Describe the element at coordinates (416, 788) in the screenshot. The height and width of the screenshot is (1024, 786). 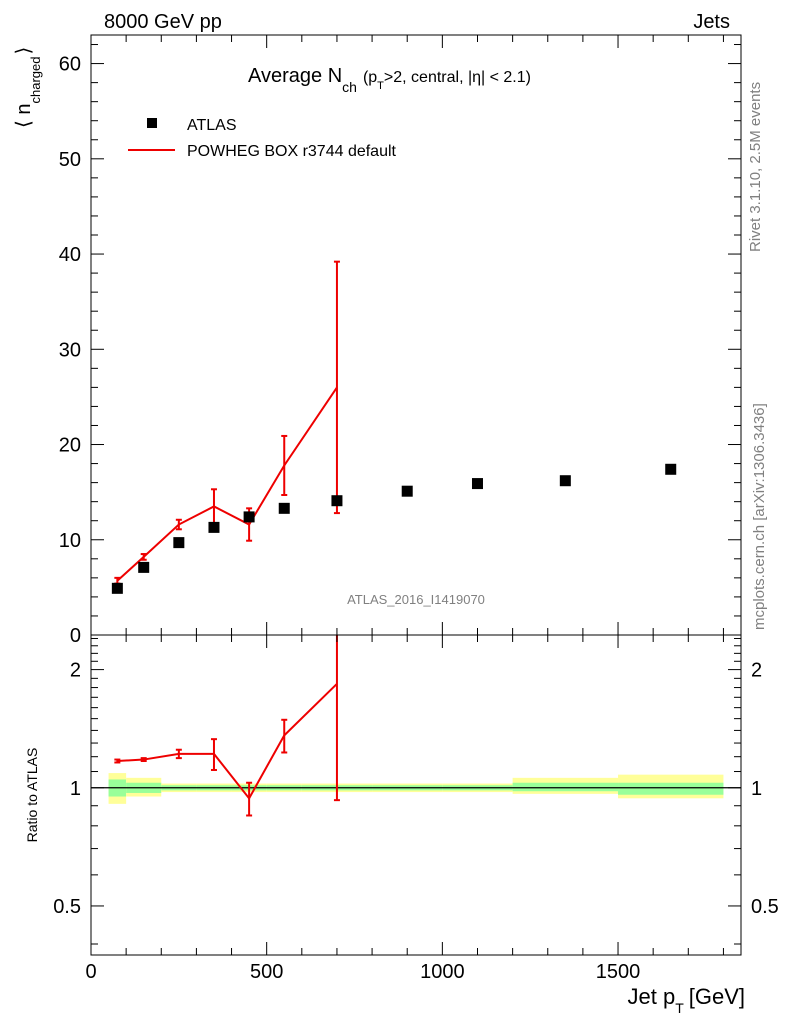
I see `ratio-uncertainty-bands` at that location.